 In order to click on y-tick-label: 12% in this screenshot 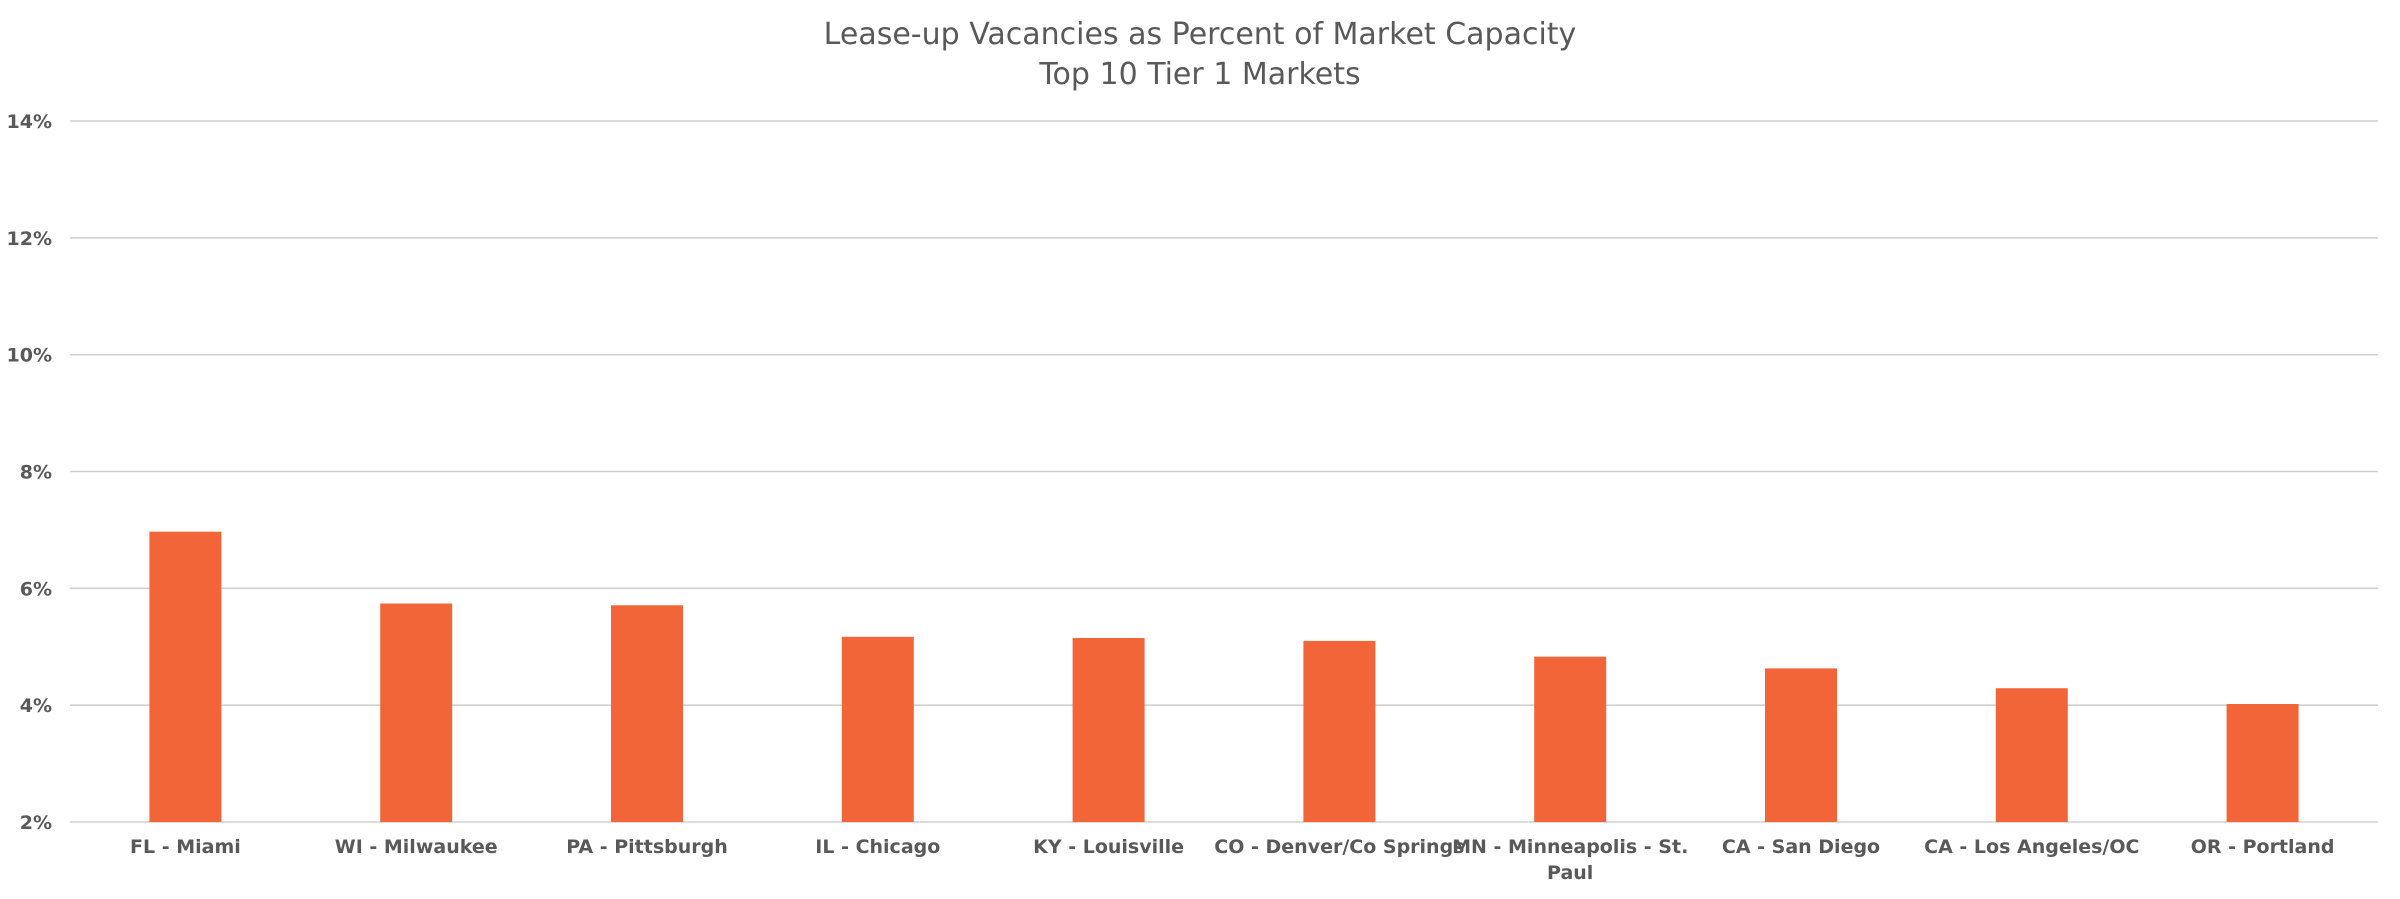, I will do `click(29, 239)`.